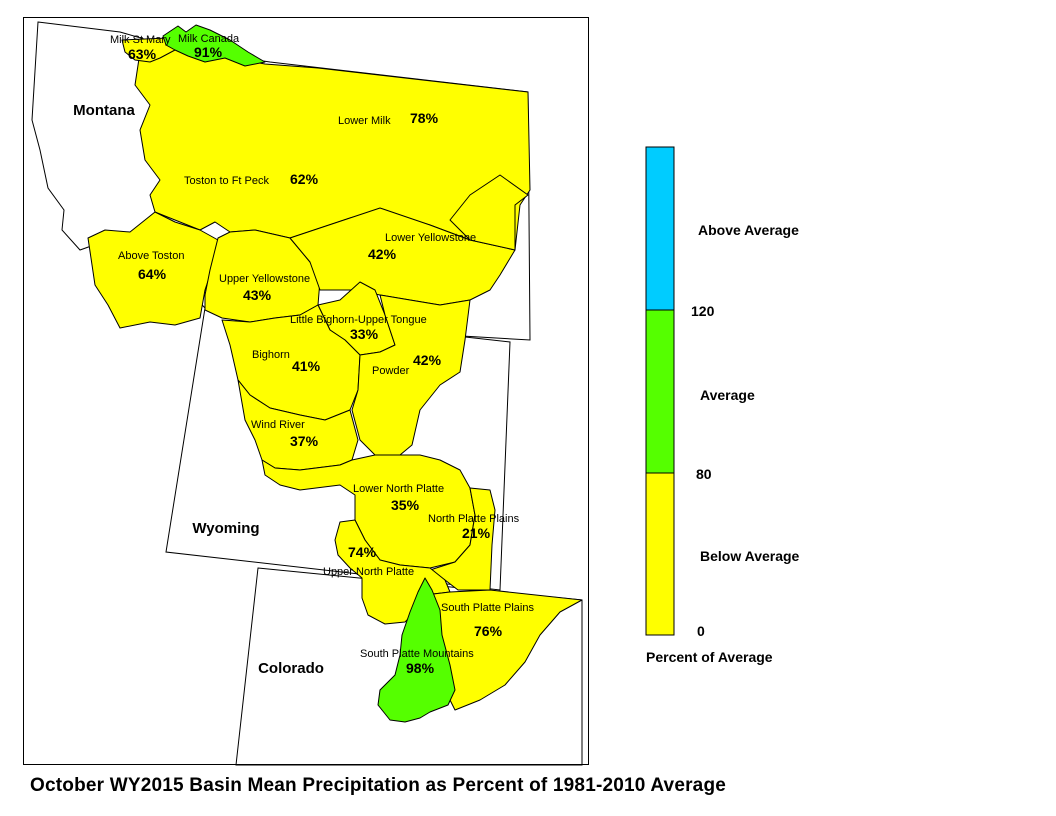  Describe the element at coordinates (476, 533) in the screenshot. I see `basin-percent-north-platte-plains: 21%` at that location.